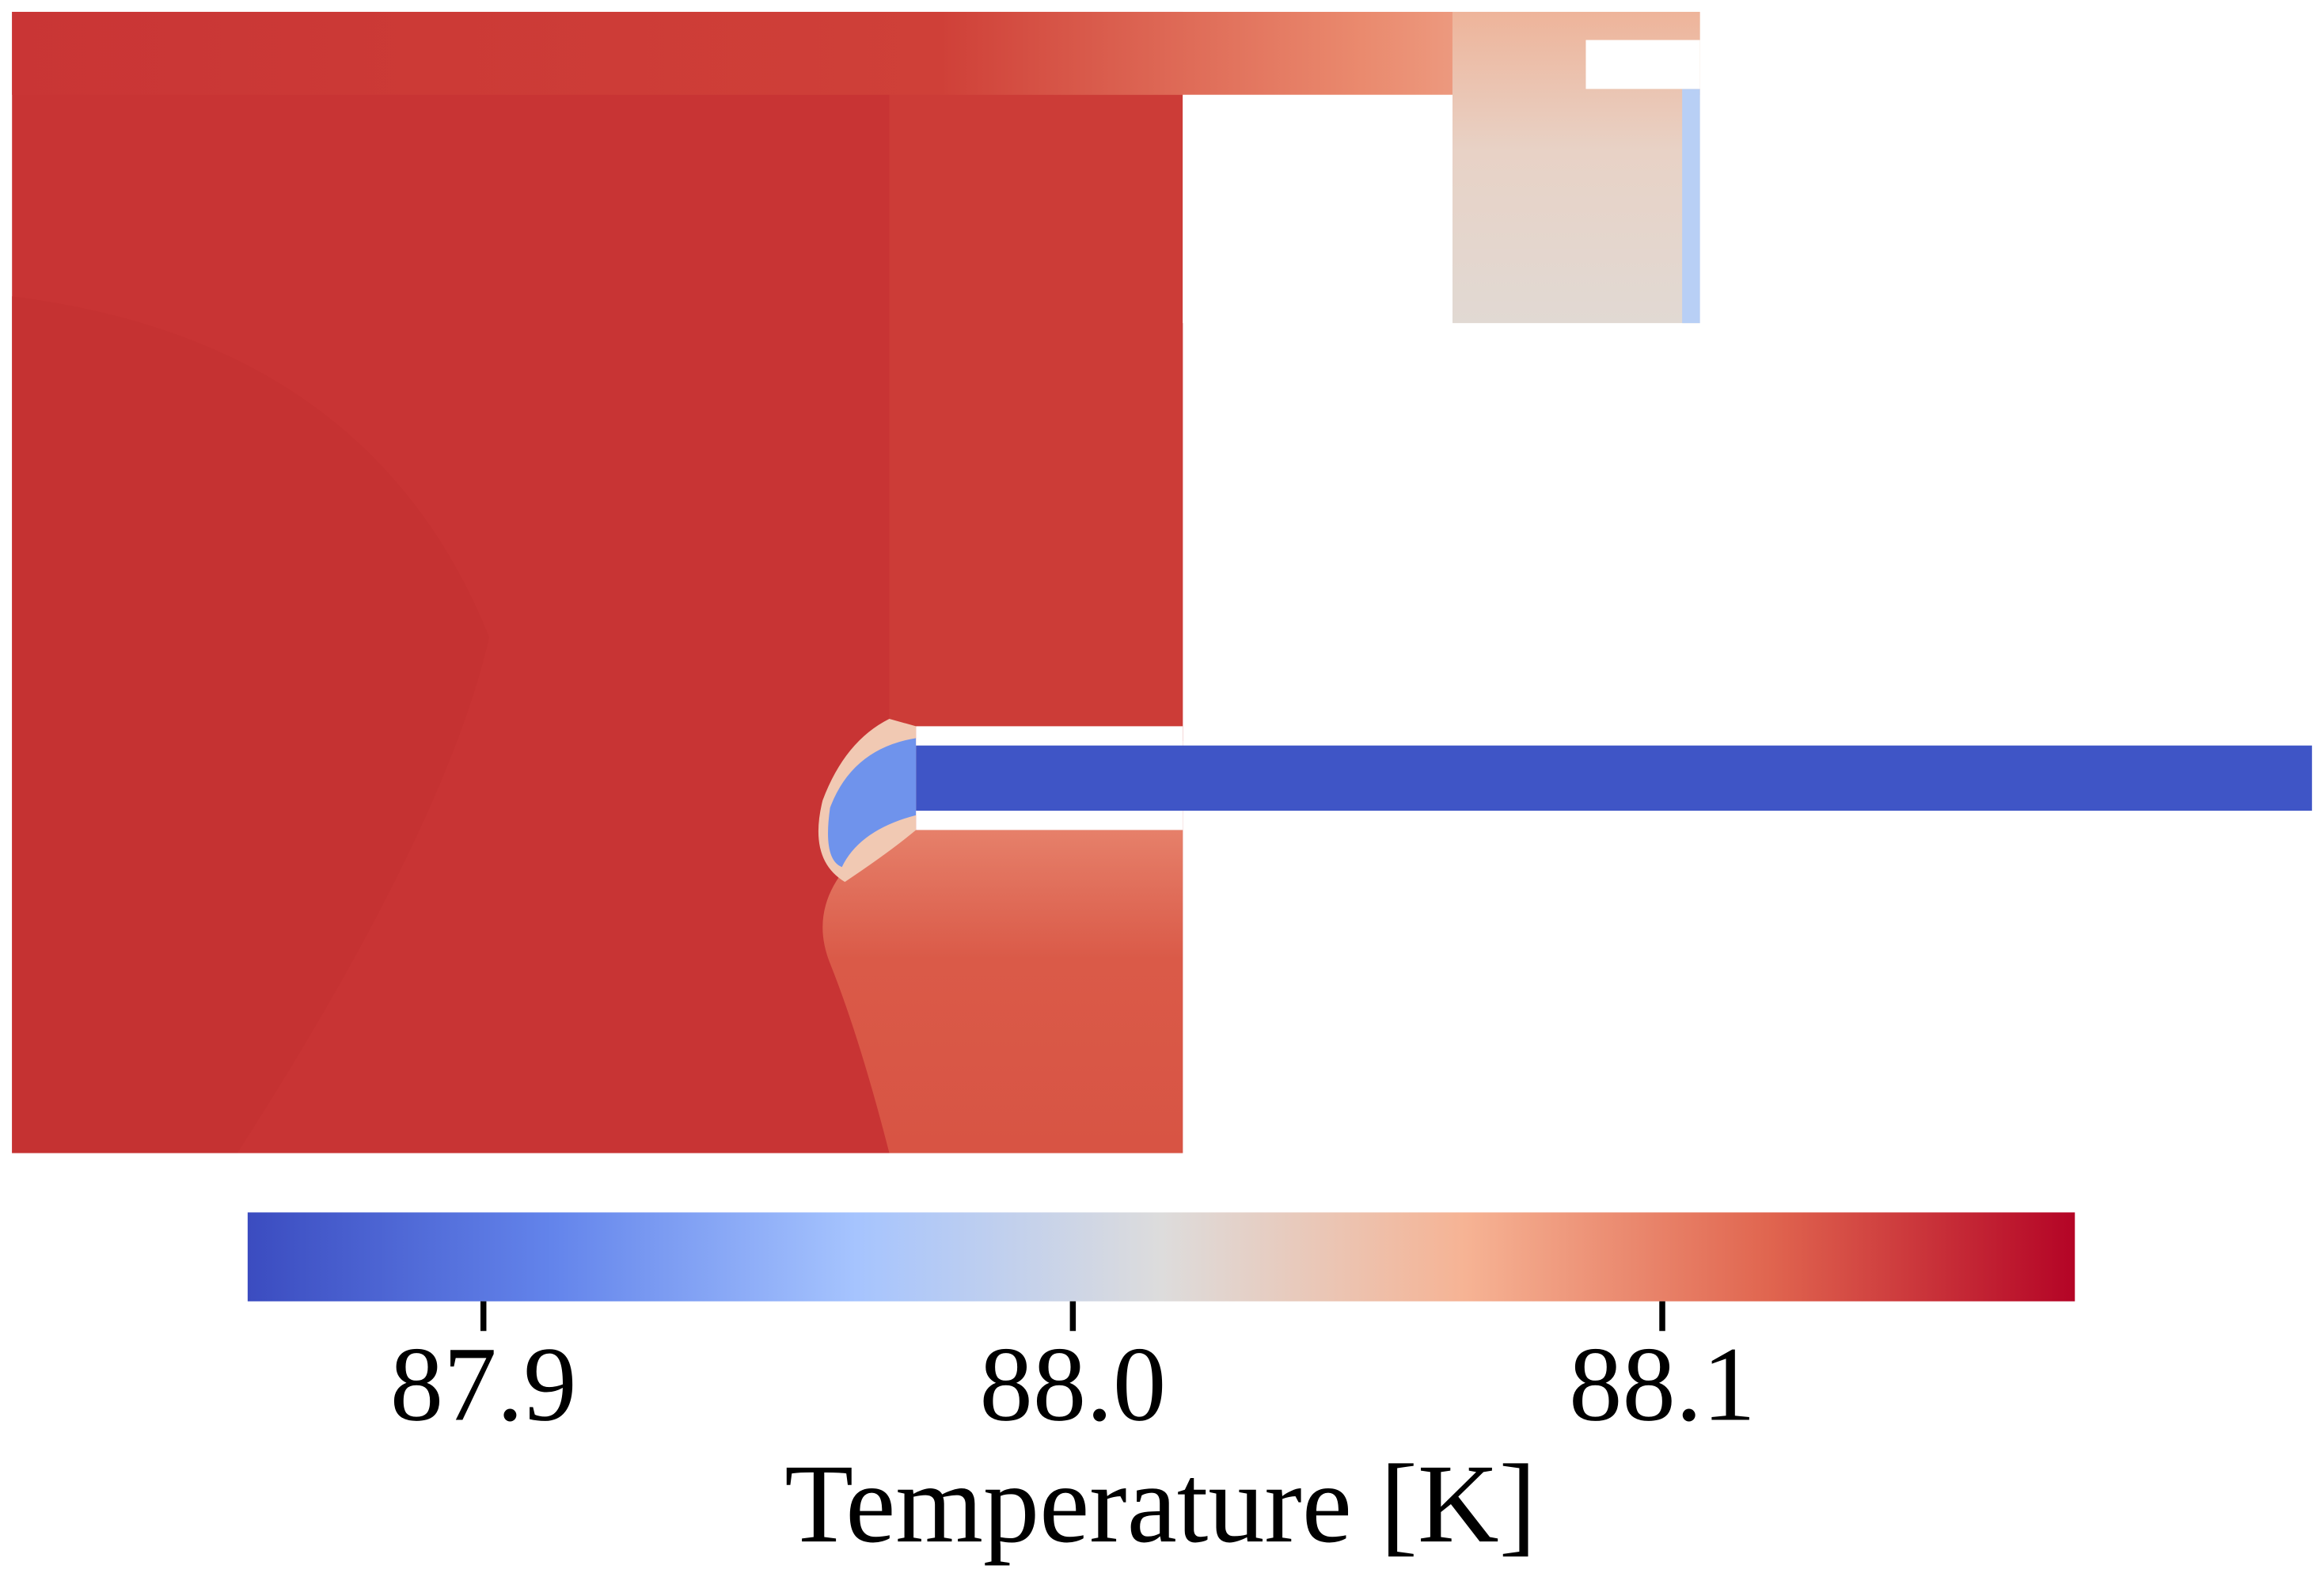  Describe the element at coordinates (1642, 64) in the screenshot. I see `notch` at that location.